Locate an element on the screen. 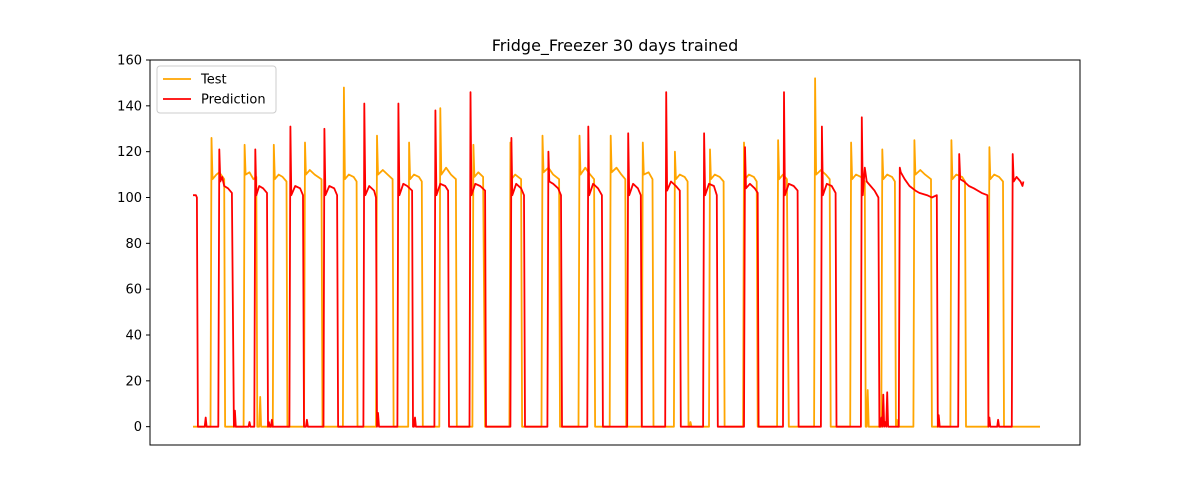  y-tick-label: 60 is located at coordinates (133, 290).